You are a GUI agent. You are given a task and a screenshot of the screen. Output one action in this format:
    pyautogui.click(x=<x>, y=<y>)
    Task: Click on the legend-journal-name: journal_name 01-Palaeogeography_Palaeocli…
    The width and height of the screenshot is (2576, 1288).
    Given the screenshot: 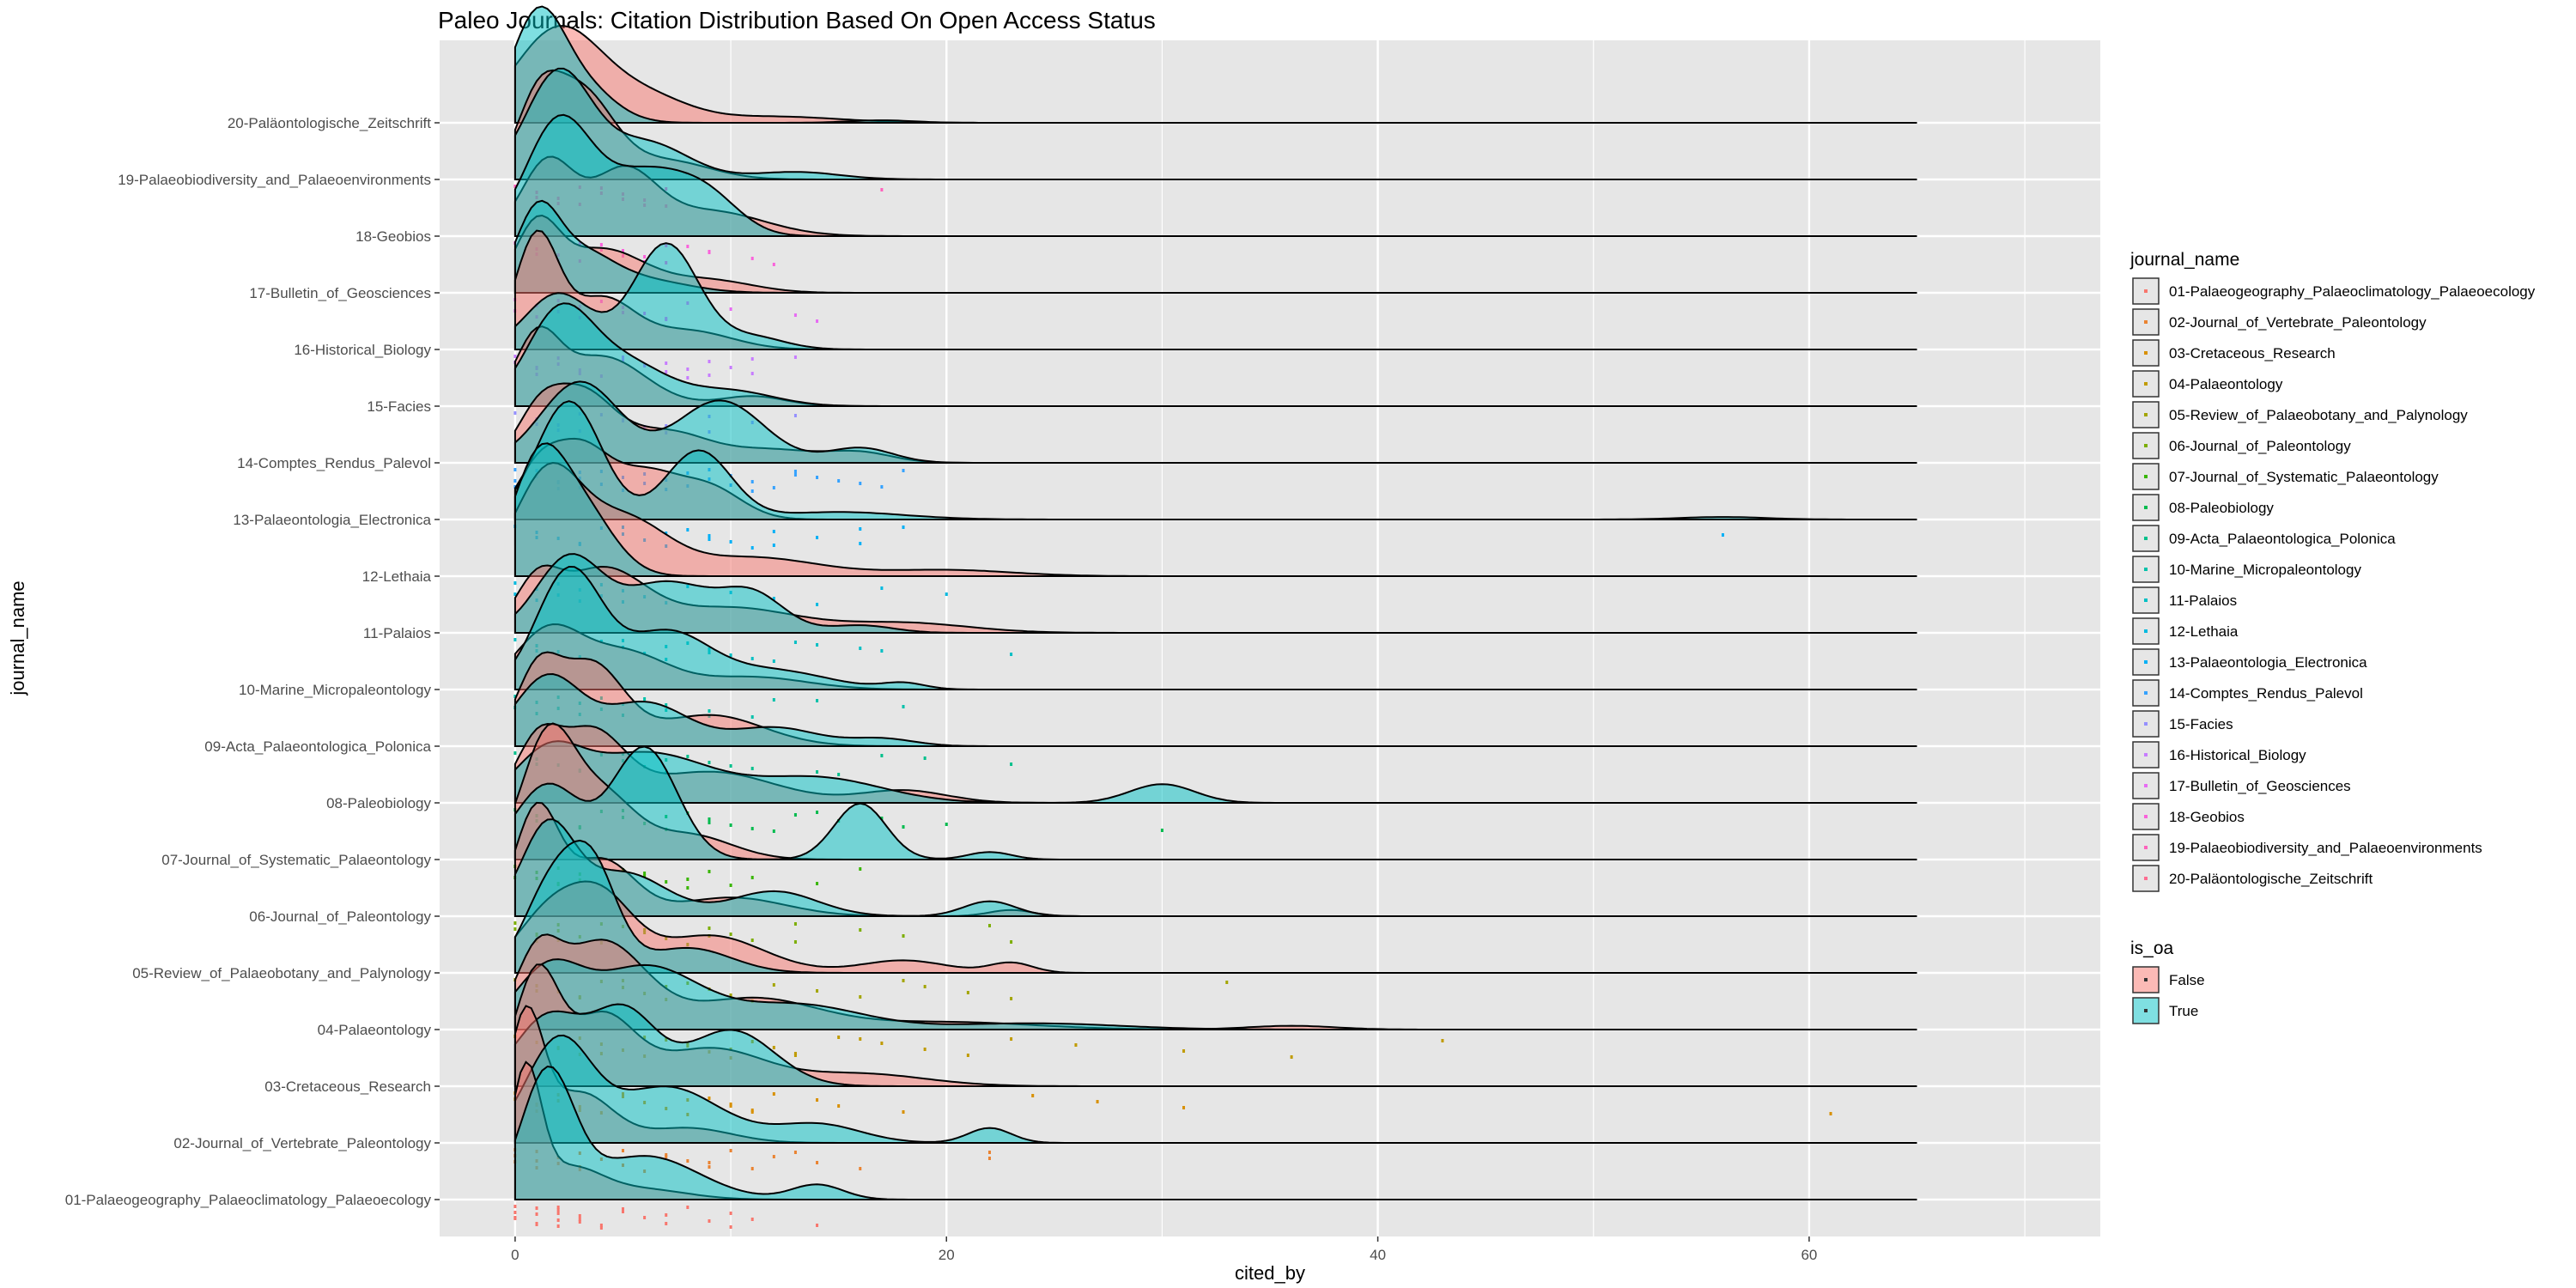 What is the action you would take?
    pyautogui.click(x=2332, y=571)
    